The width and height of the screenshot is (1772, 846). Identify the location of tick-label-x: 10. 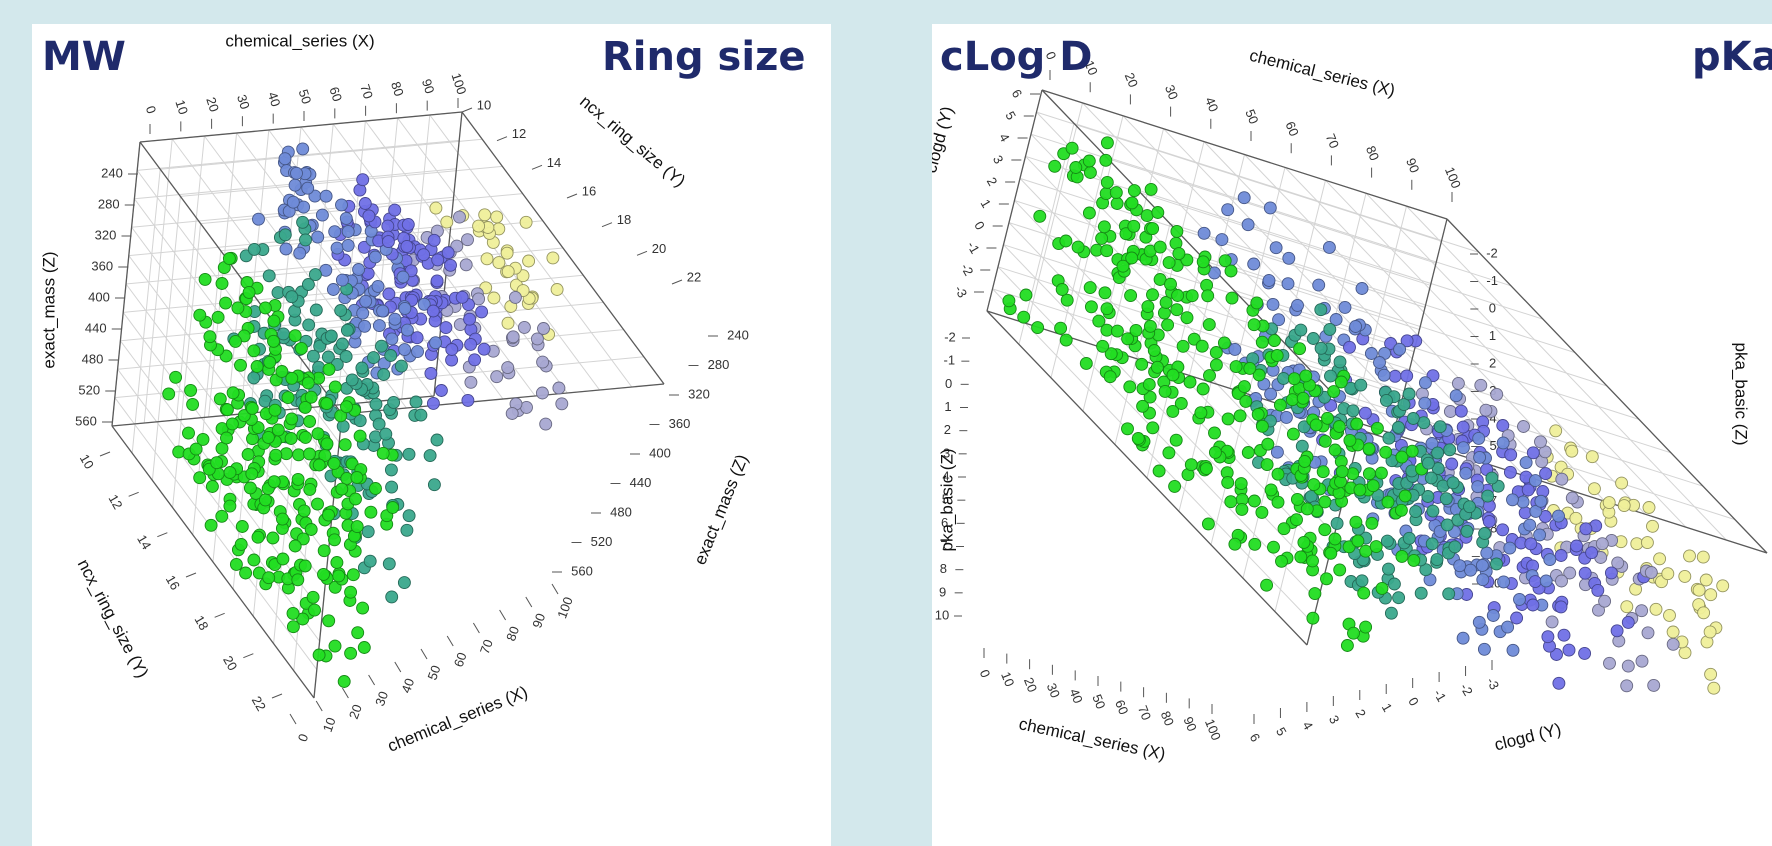
(1091, 67).